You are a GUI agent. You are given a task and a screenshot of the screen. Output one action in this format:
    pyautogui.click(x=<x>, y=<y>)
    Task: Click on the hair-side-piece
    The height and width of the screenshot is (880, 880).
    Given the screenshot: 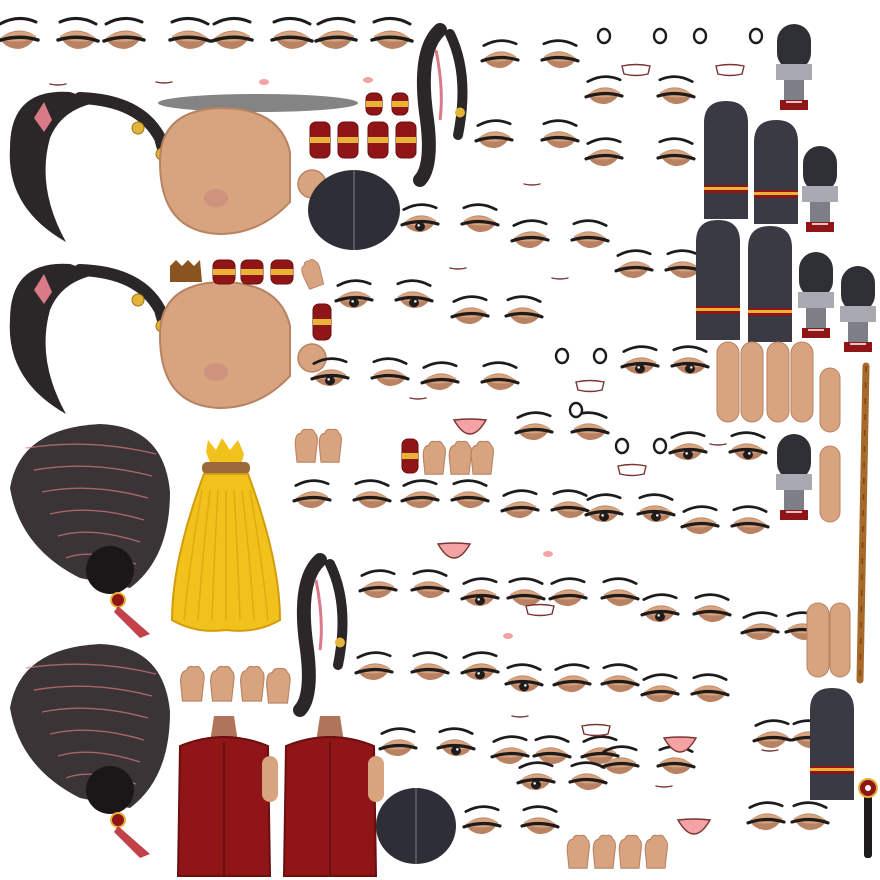 What is the action you would take?
    pyautogui.click(x=97, y=338)
    